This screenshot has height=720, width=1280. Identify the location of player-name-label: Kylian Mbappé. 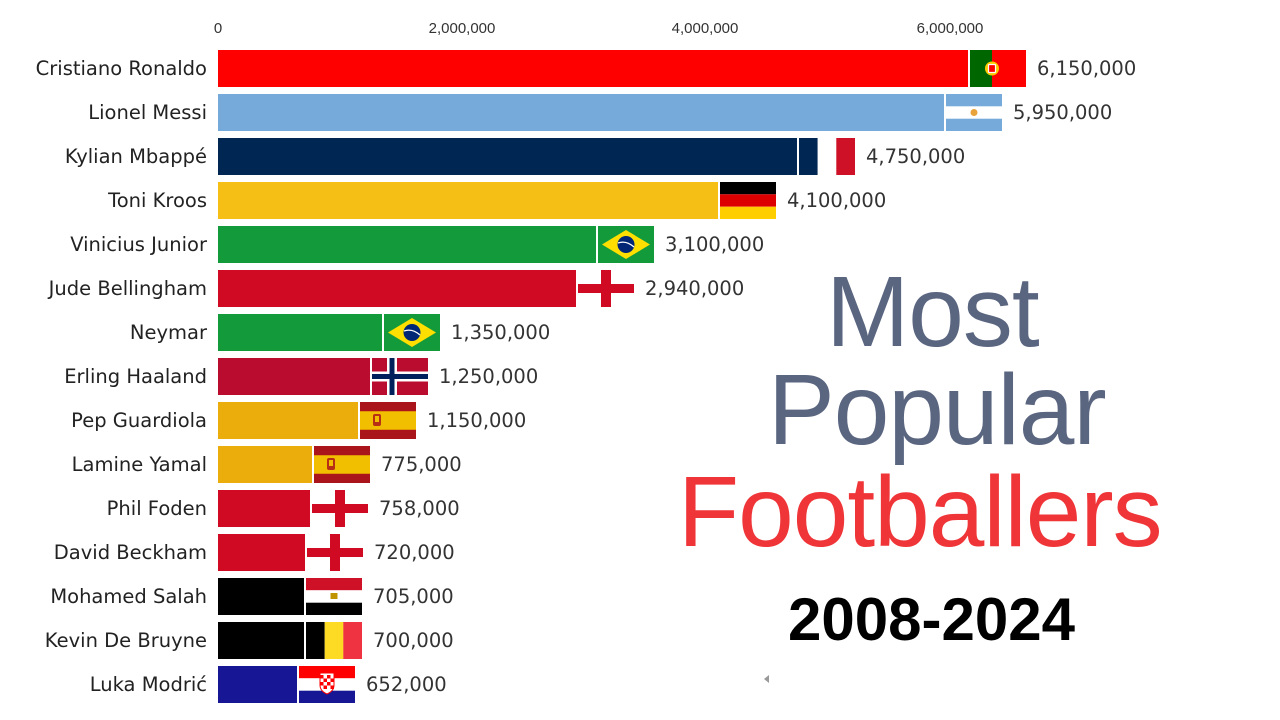
(135, 156).